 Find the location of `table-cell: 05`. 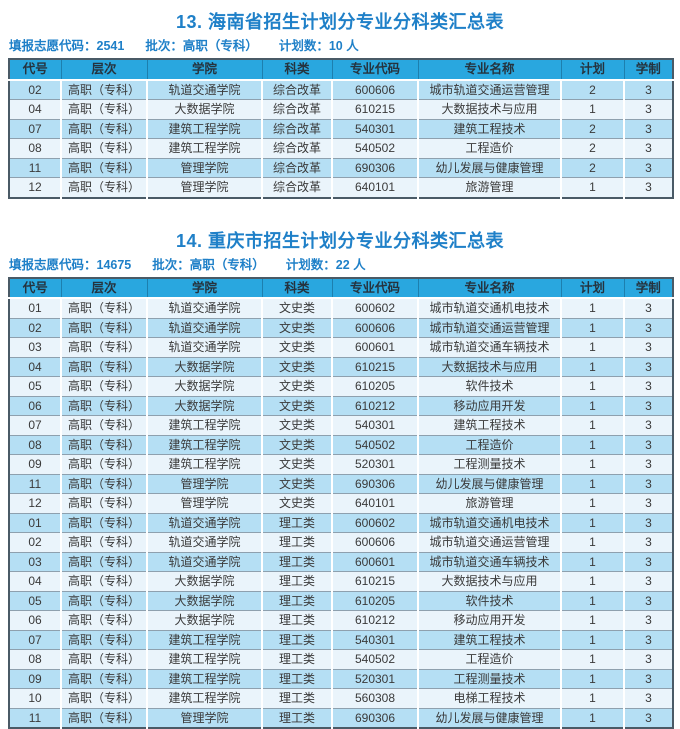

table-cell: 05 is located at coordinates (35, 387).